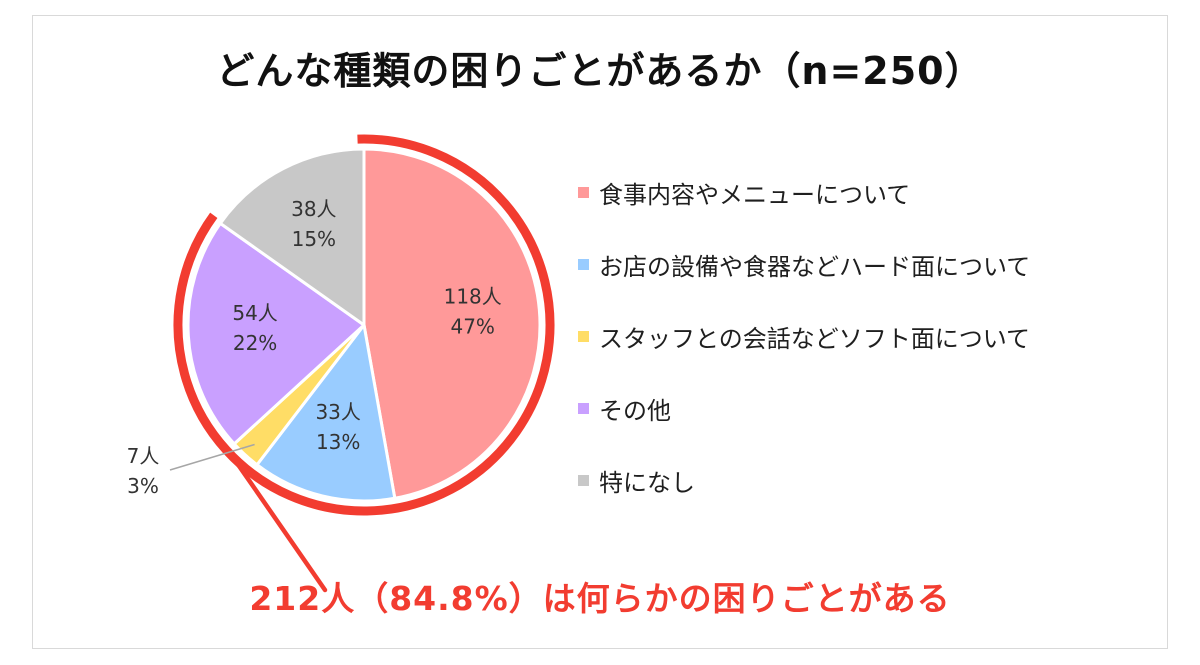 The image size is (1200, 665). I want to click on legend-label: お店の設備や食器などハード面について, so click(815, 266).